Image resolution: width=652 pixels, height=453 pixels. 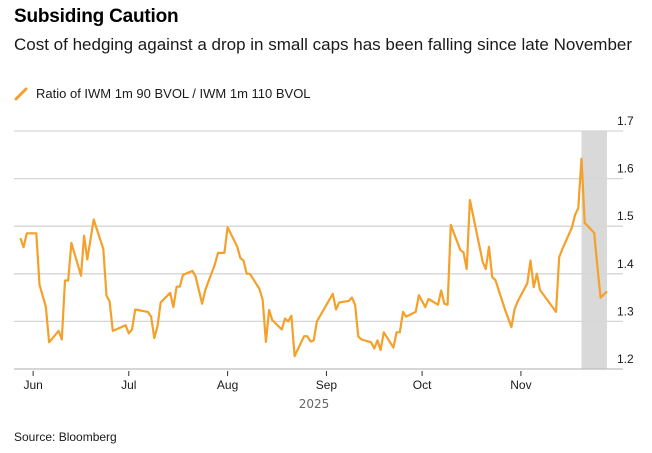 I want to click on x-tick-label: Jul, so click(x=128, y=385).